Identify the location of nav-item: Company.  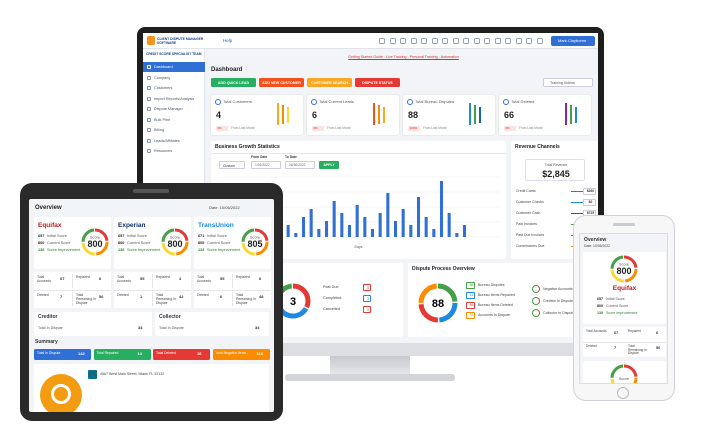
(174, 78).